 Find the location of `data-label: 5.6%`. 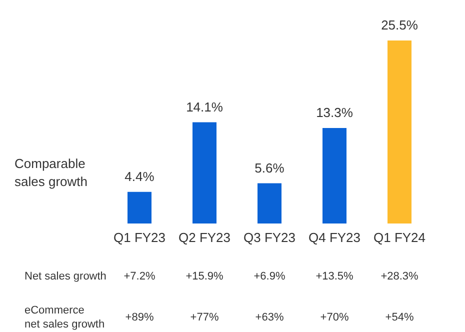

data-label: 5.6% is located at coordinates (269, 168).